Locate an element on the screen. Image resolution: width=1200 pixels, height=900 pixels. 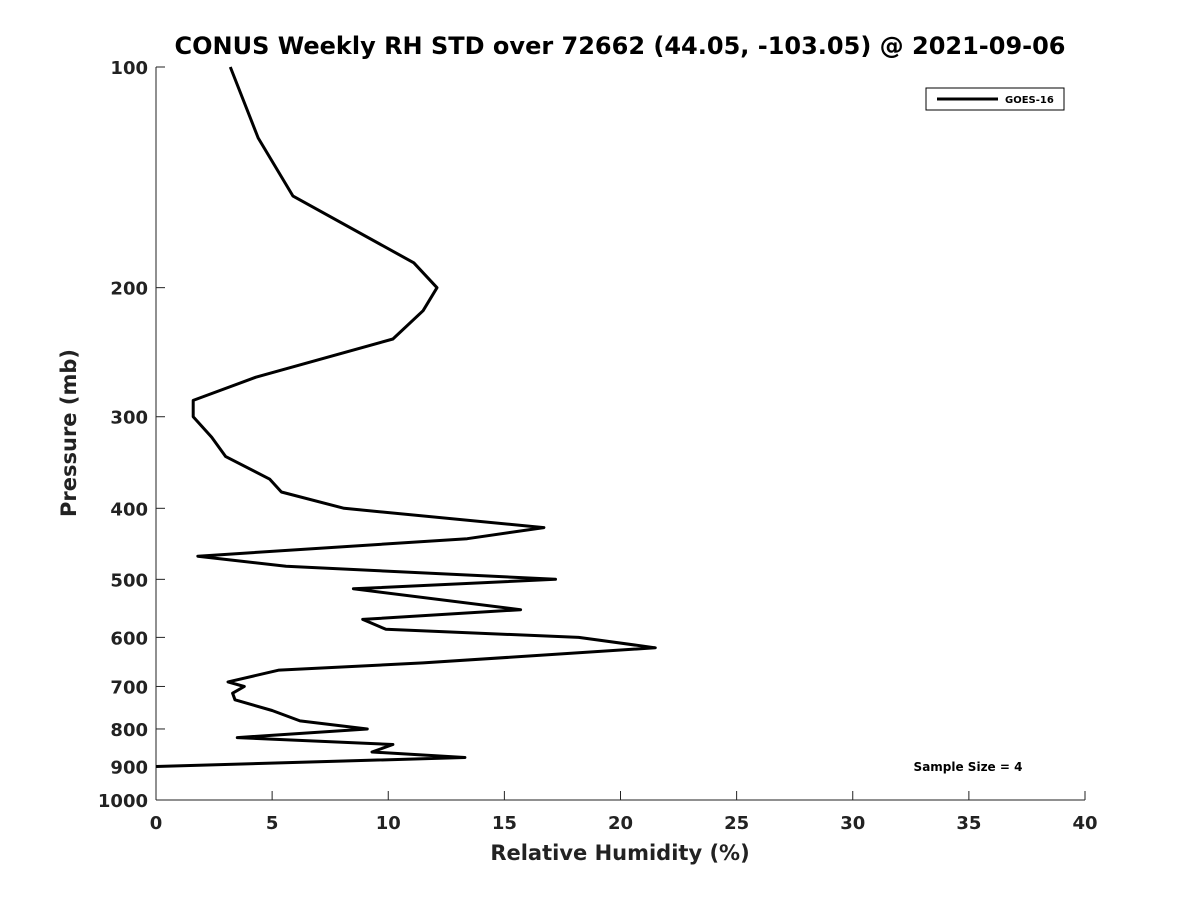
x-tick-label: 30 is located at coordinates (852, 823).